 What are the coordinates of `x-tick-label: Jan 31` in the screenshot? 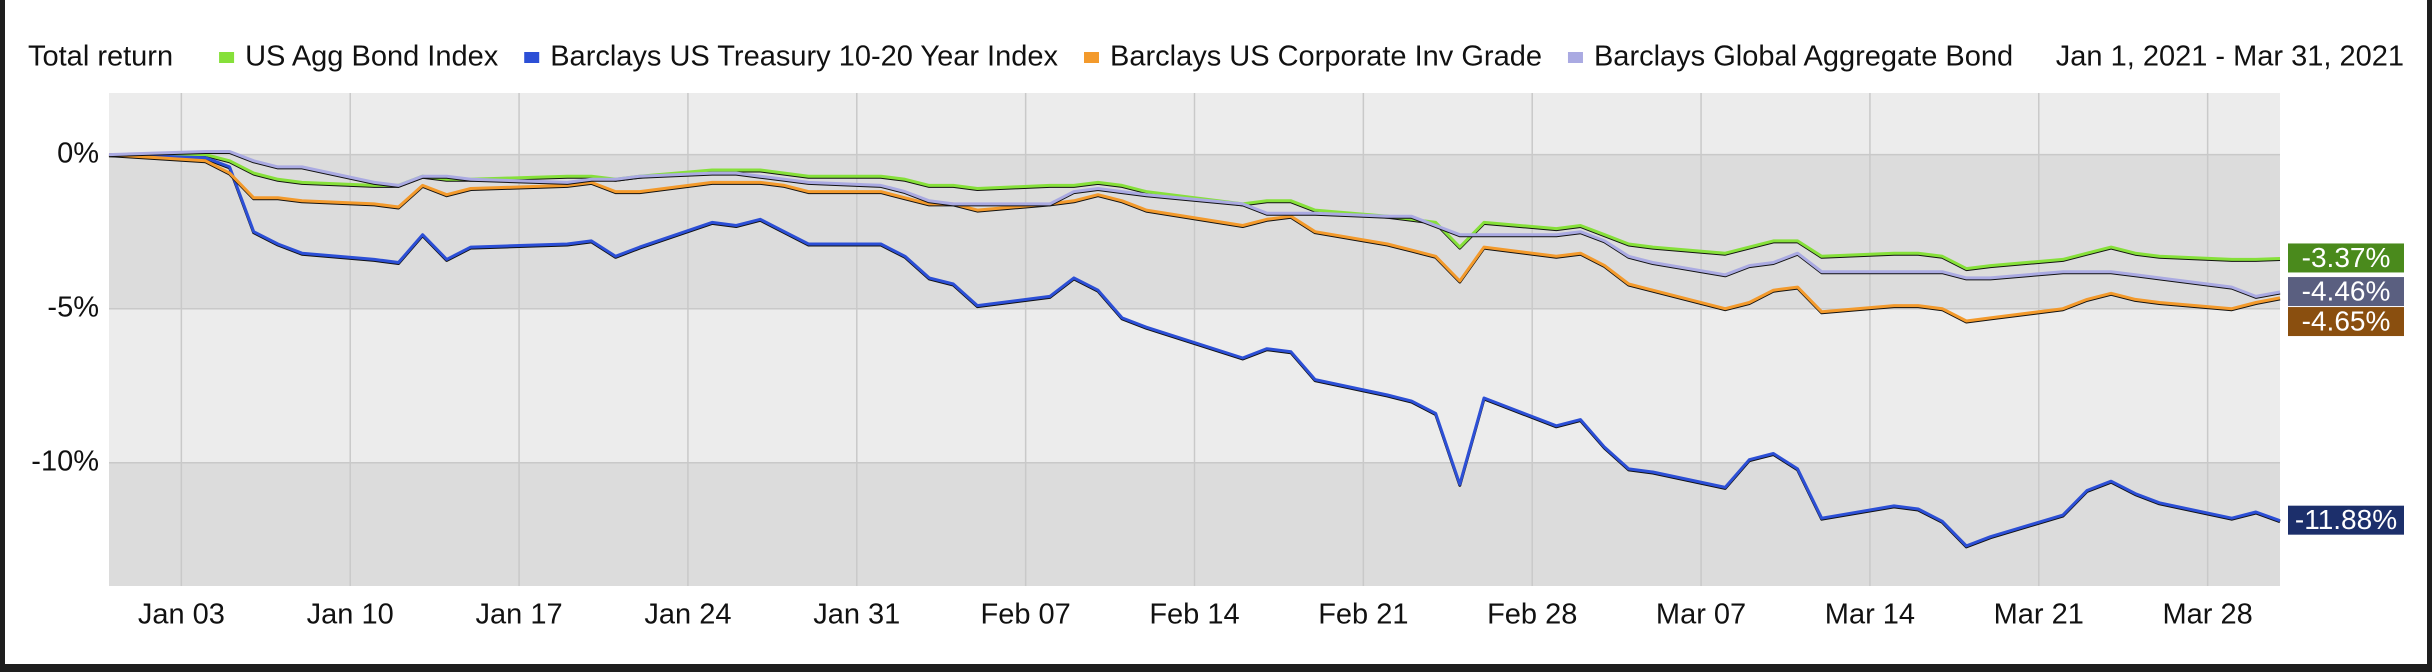 It's located at (856, 615).